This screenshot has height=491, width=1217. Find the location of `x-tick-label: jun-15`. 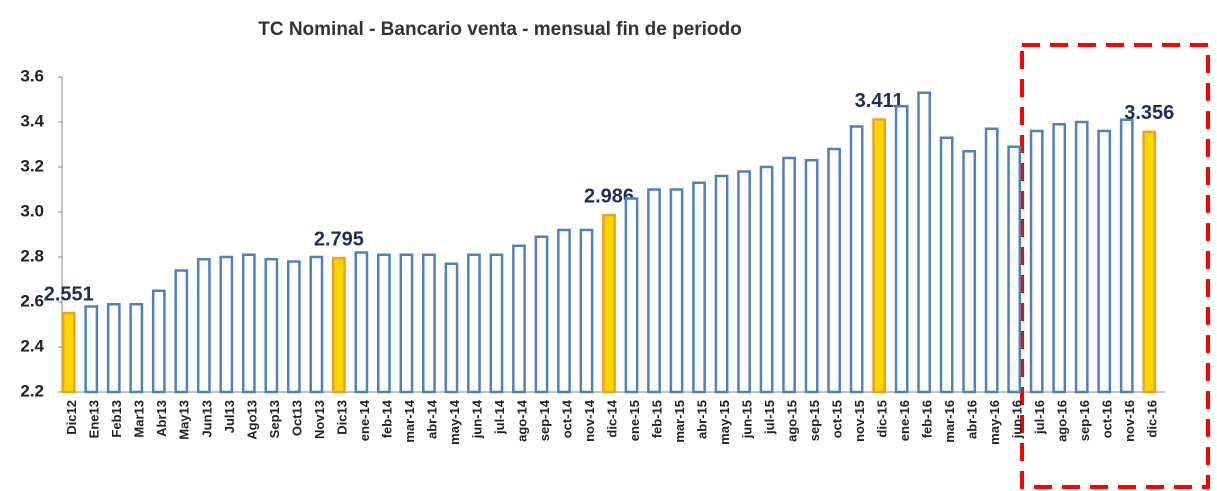

x-tick-label: jun-15 is located at coordinates (746, 419).